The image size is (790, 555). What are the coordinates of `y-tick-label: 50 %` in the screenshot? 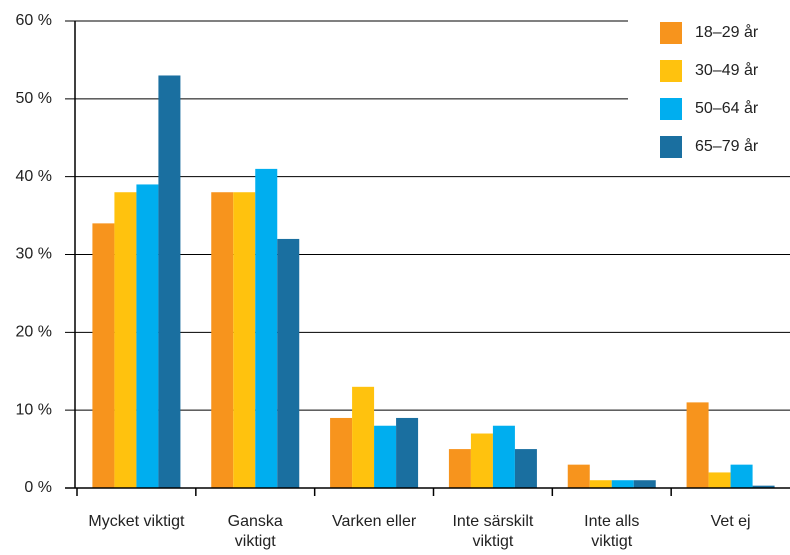 It's located at (34, 98).